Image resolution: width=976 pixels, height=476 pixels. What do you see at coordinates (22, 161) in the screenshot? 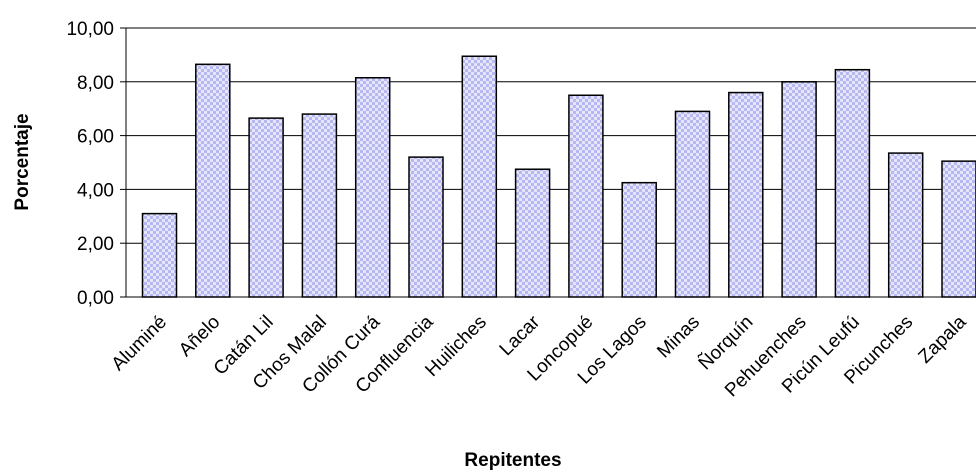
I see `y-axis-title: Porcentaje` at bounding box center [22, 161].